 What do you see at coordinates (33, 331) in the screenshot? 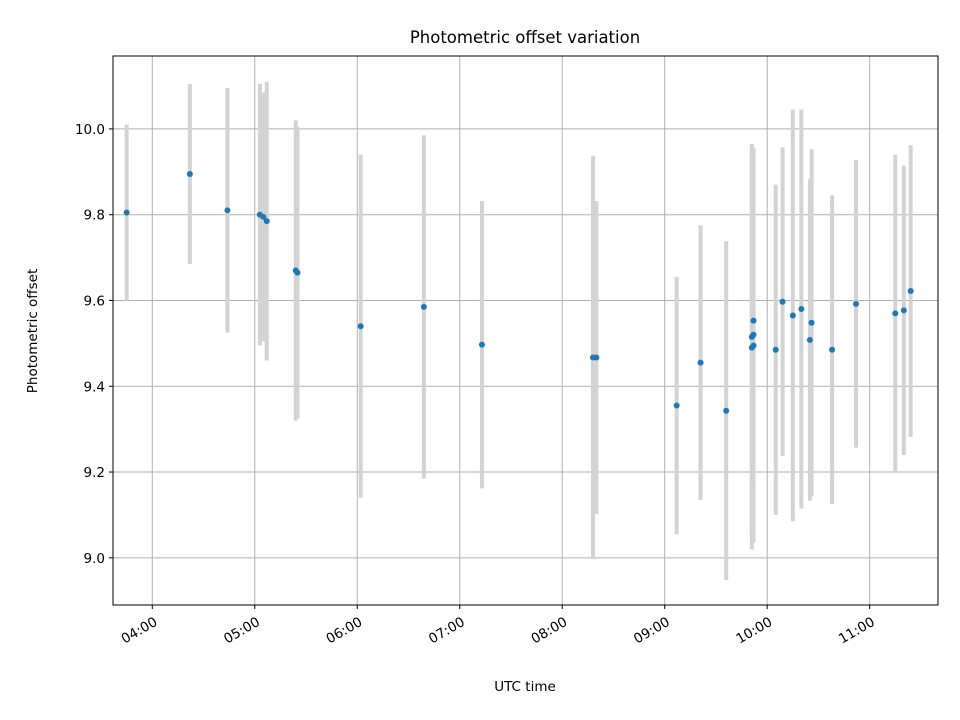
I see `y-axis-label: Photometric offset` at bounding box center [33, 331].